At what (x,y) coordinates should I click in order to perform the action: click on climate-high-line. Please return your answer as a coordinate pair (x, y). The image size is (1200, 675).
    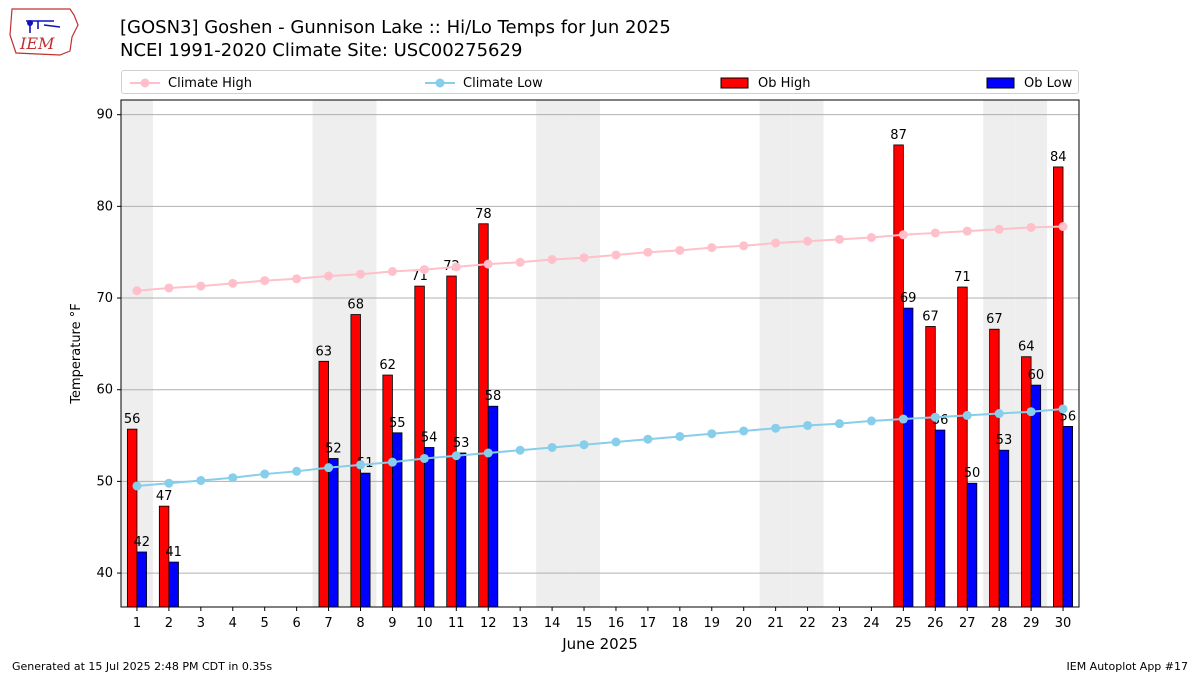
    Looking at the image, I should click on (600, 258).